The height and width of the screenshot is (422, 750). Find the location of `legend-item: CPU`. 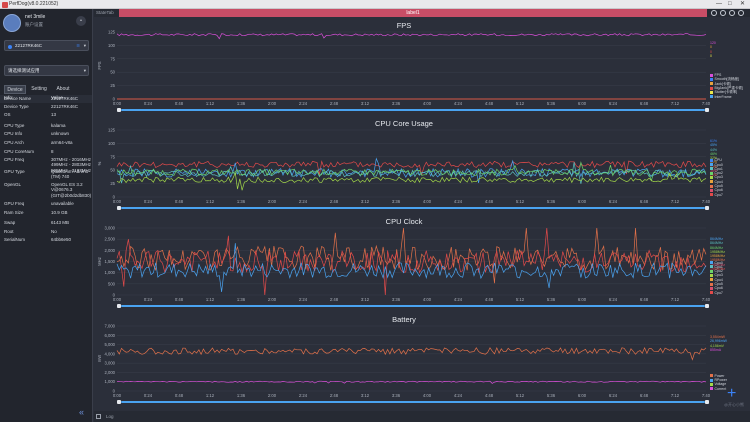

legend-item: CPU is located at coordinates (716, 160).